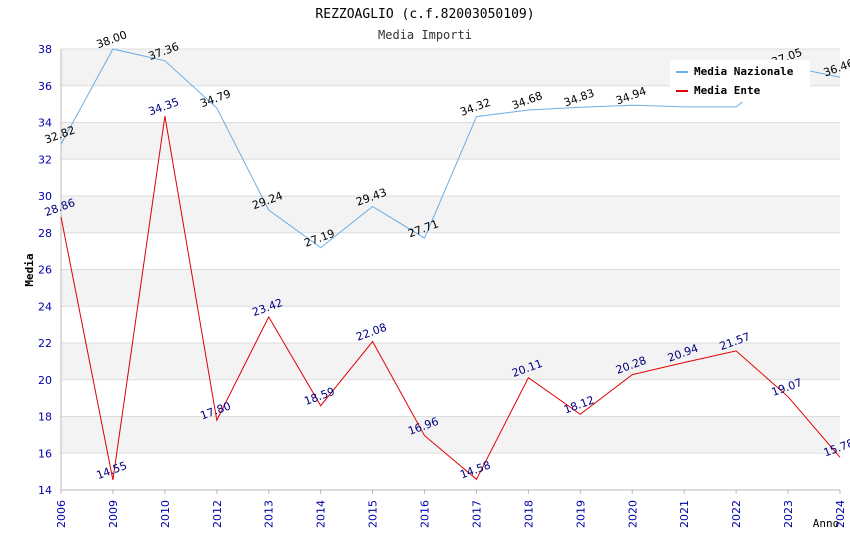 The height and width of the screenshot is (550, 850). I want to click on legend-label-media-nazionale: Media Nazionale, so click(744, 71).